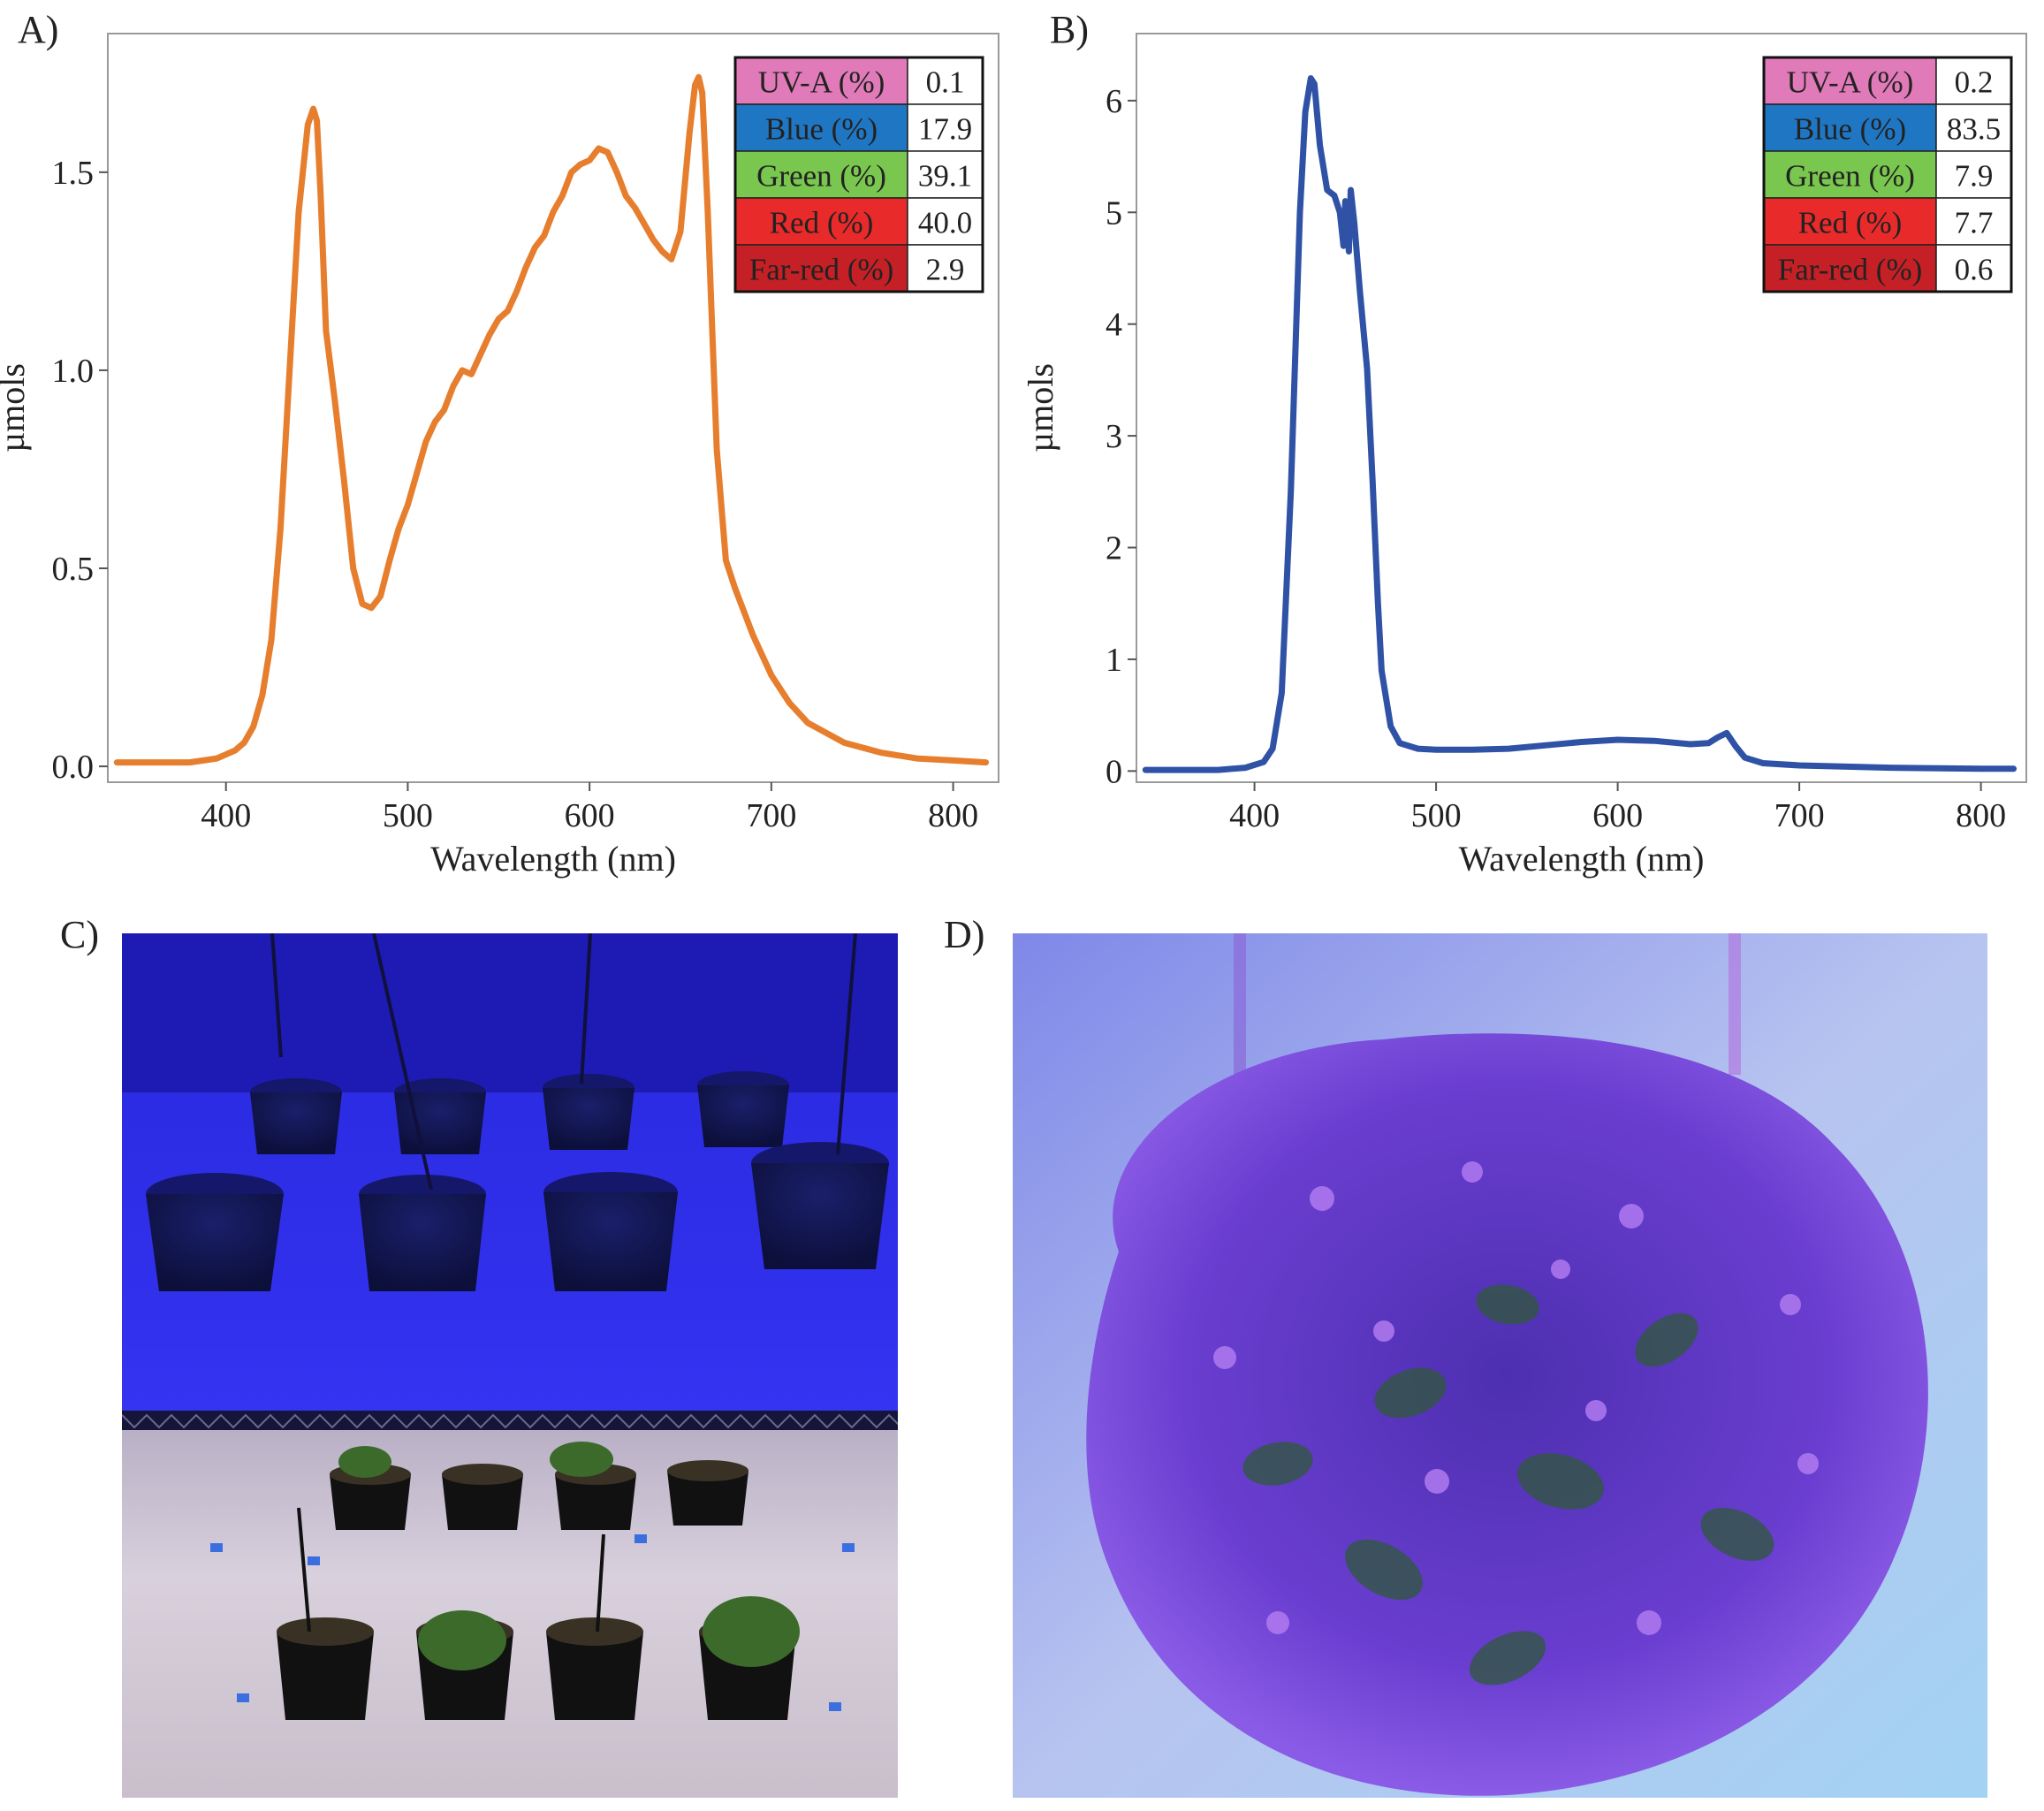 This screenshot has width=2044, height=1811. What do you see at coordinates (73, 569) in the screenshot?
I see `y-tick-label: 0.5` at bounding box center [73, 569].